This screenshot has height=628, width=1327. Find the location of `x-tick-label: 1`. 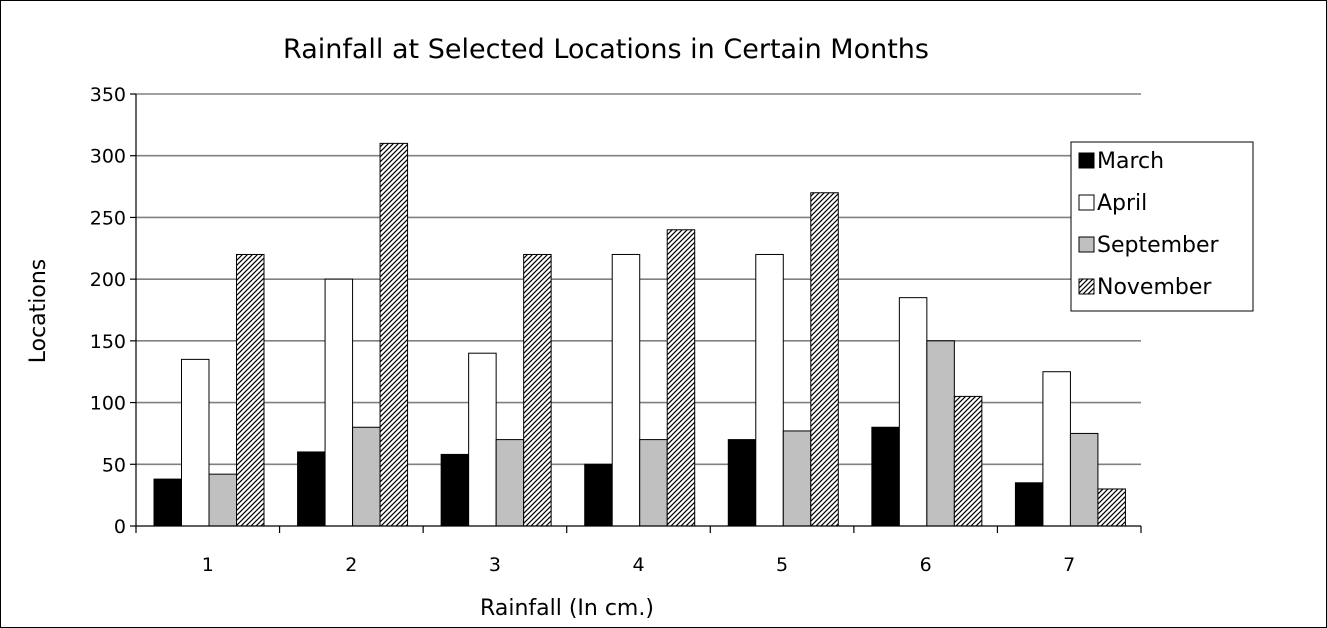

x-tick-label: 1 is located at coordinates (208, 565).